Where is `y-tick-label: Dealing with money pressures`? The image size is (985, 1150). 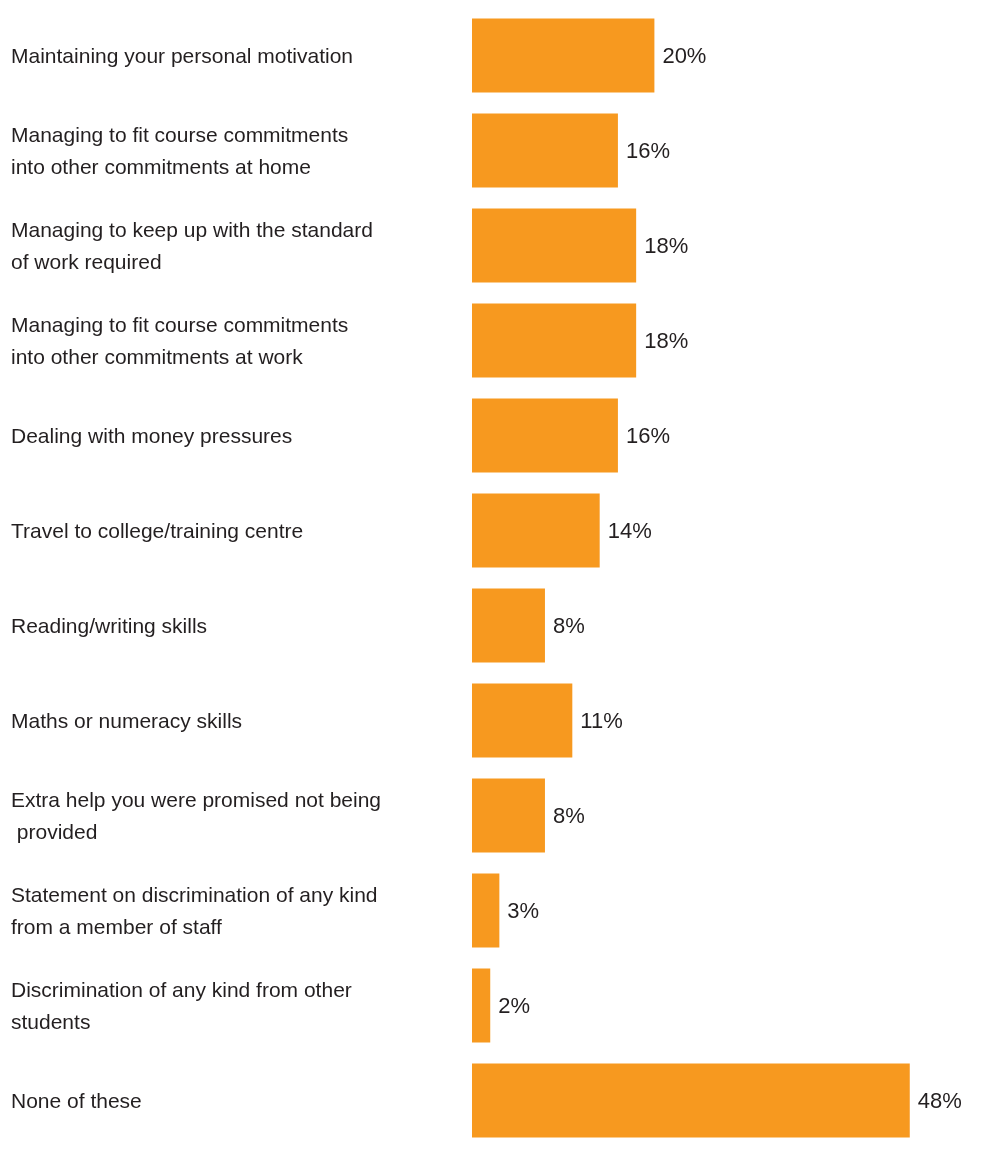
y-tick-label: Dealing with money pressures is located at coordinates (152, 435).